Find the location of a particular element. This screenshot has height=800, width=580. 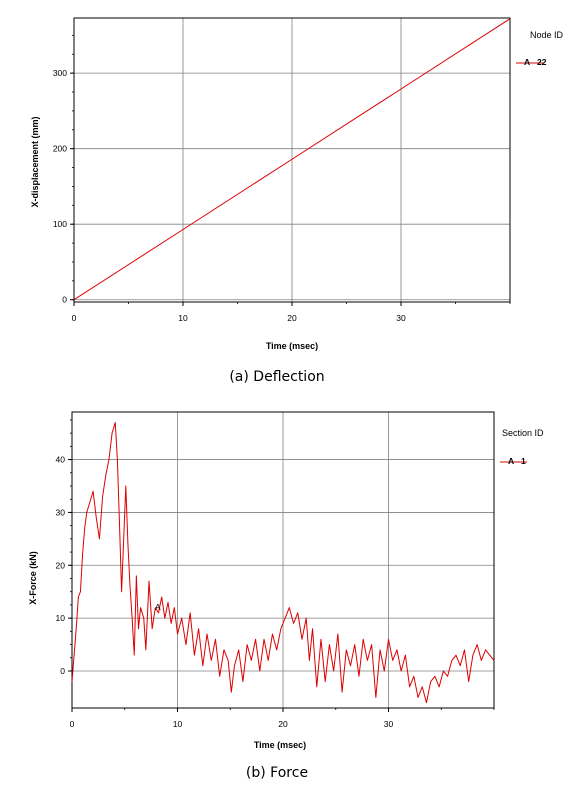

deflection-x-axis-label: Time (msec) is located at coordinates (292, 346).